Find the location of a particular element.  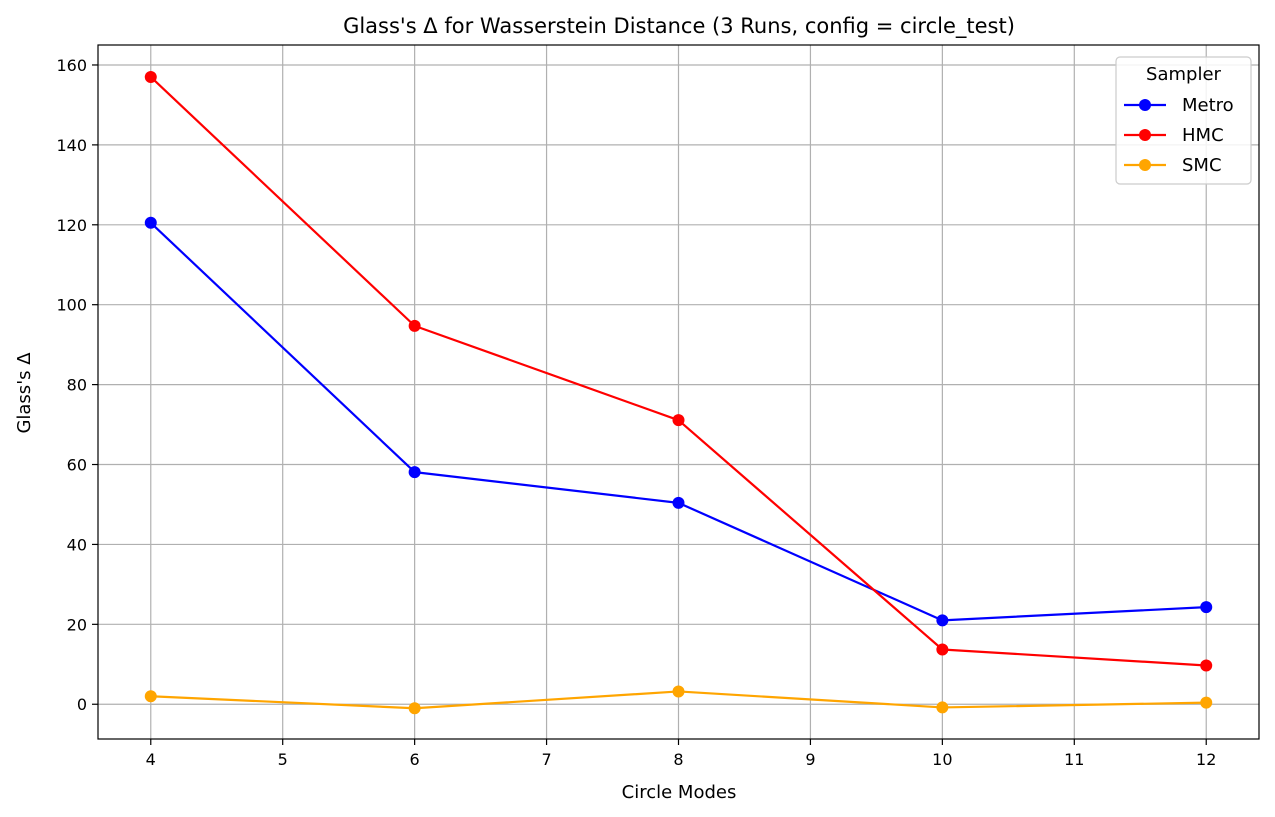

x-axis: 4 5 6 7 8 9 10 11 12 is located at coordinates (681, 754).